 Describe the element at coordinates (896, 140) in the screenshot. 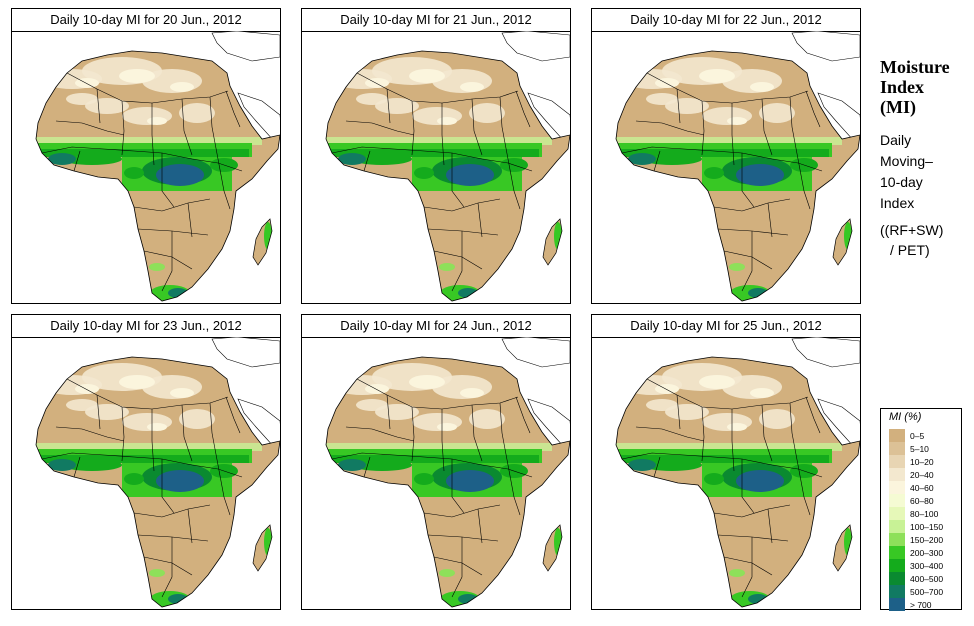

I see `description-line: Daily` at that location.